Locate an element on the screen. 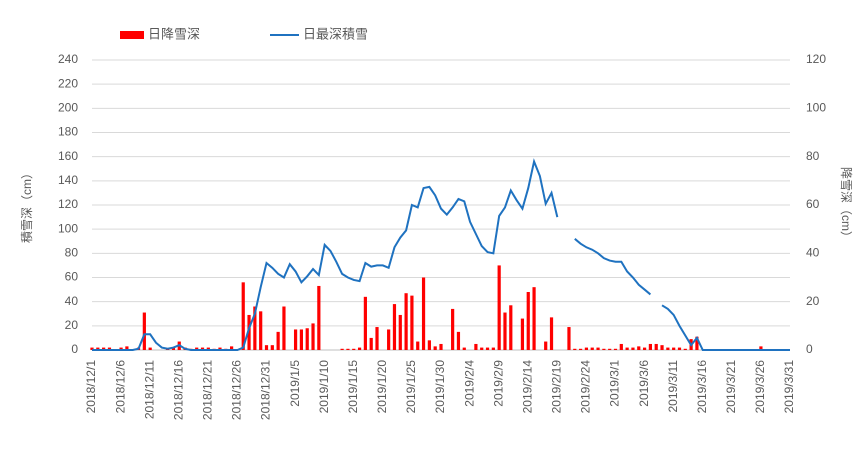 Image resolution: width=865 pixels, height=471 pixels. y2-tick-label: 80 is located at coordinates (813, 156).